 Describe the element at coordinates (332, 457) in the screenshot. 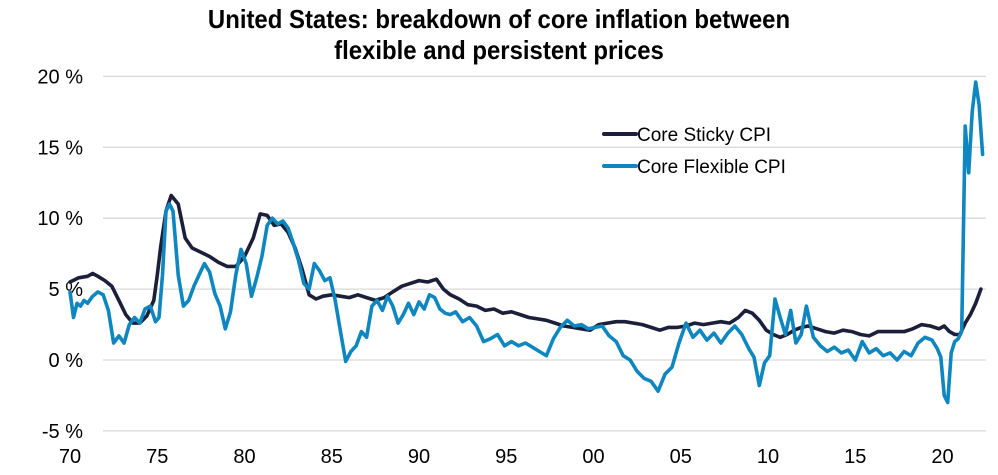

I see `x-tick-label-85: 85` at that location.